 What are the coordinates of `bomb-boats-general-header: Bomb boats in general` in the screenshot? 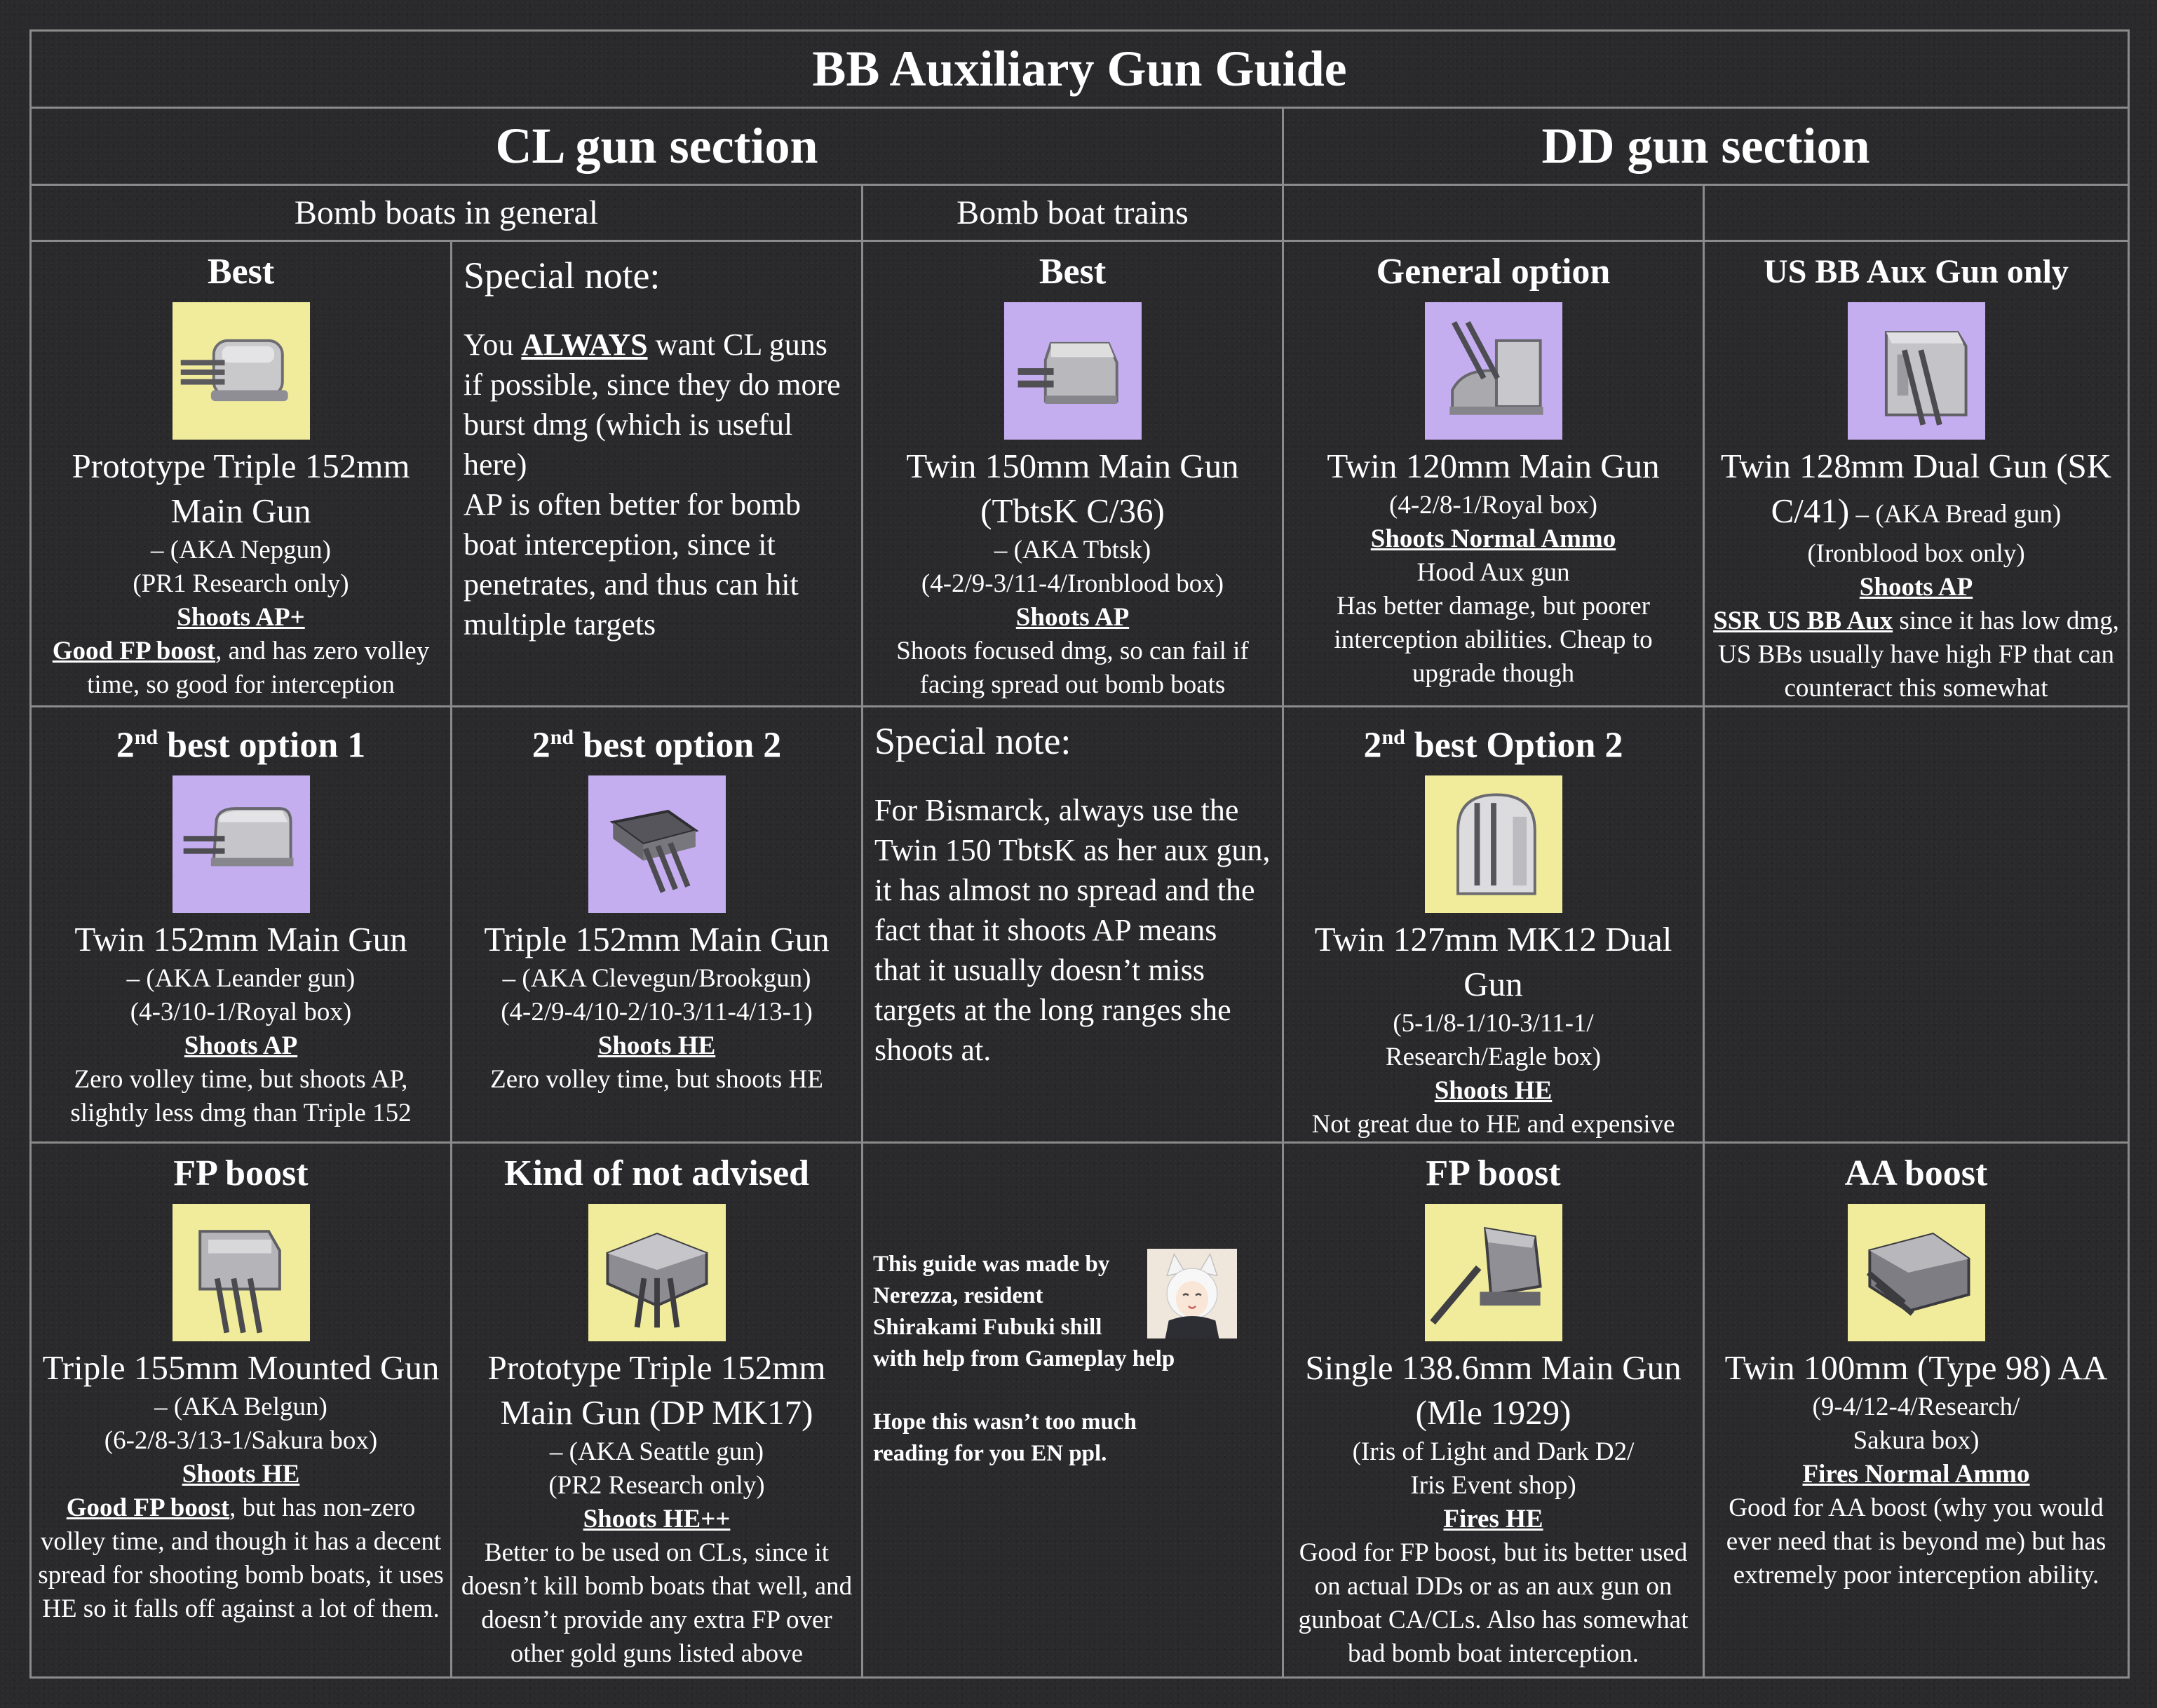 It's located at (446, 213).